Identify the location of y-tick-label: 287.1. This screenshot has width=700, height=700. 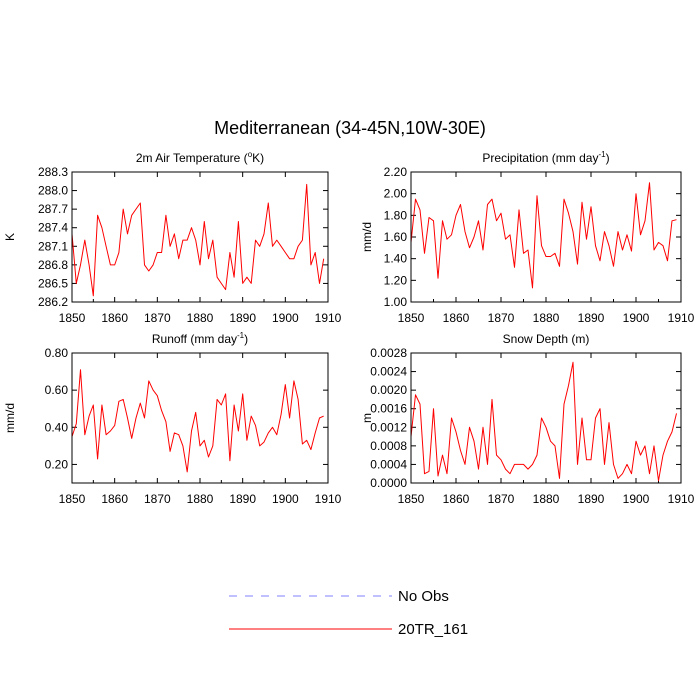
(53, 246).